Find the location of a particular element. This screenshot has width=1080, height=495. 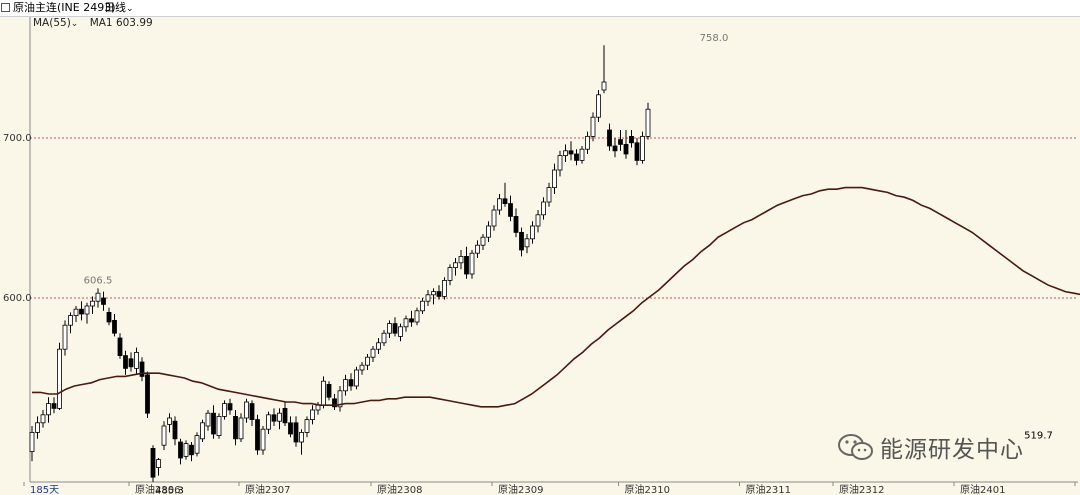

x-tick-label: 原油2401 is located at coordinates (982, 489).